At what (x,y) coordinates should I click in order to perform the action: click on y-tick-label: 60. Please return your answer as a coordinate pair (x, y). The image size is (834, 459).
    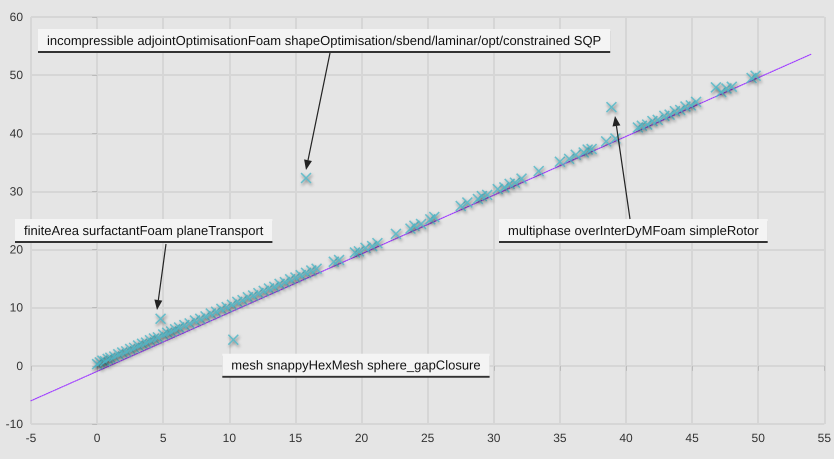
    Looking at the image, I should click on (17, 17).